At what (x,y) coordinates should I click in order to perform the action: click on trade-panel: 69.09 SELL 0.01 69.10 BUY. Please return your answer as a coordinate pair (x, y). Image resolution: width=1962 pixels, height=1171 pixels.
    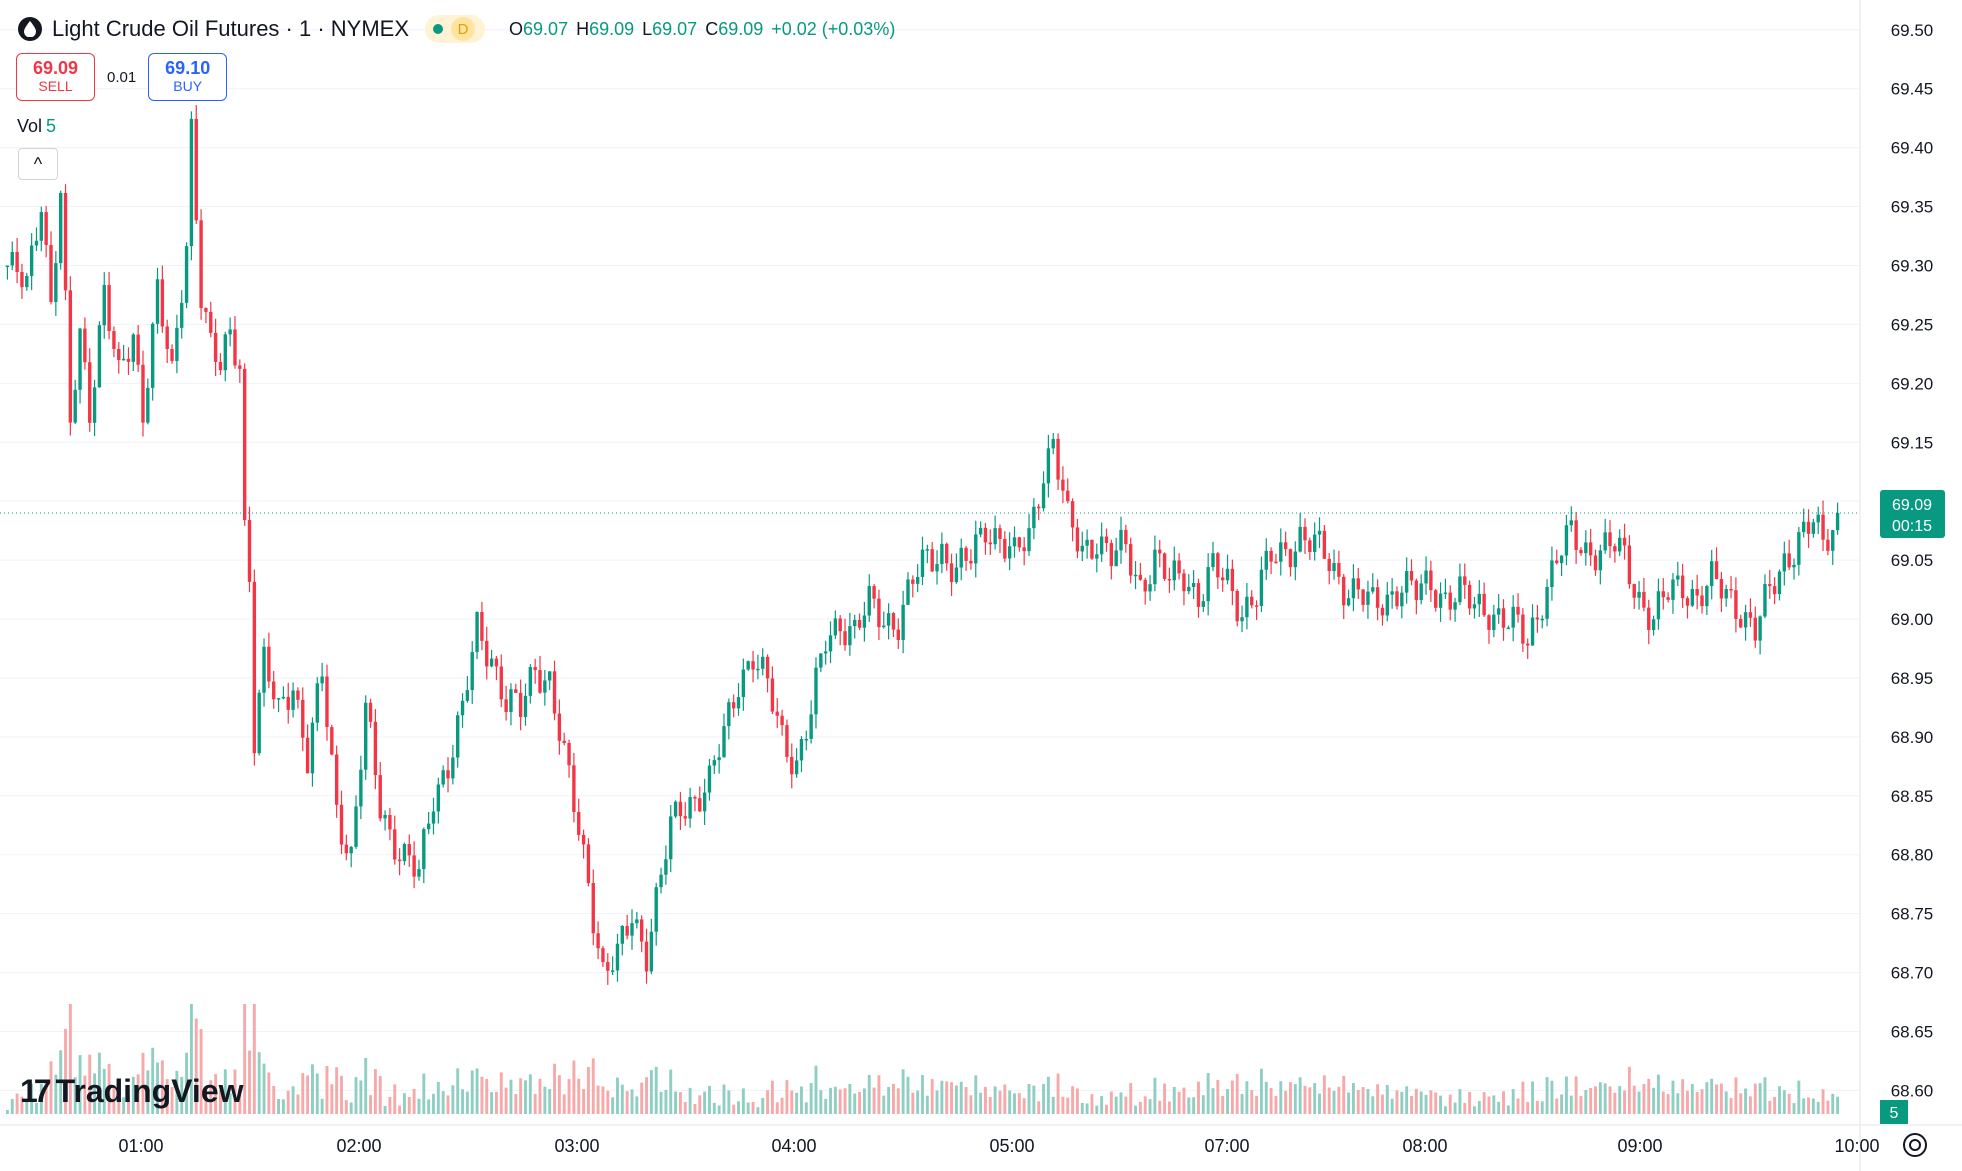
    Looking at the image, I should click on (122, 77).